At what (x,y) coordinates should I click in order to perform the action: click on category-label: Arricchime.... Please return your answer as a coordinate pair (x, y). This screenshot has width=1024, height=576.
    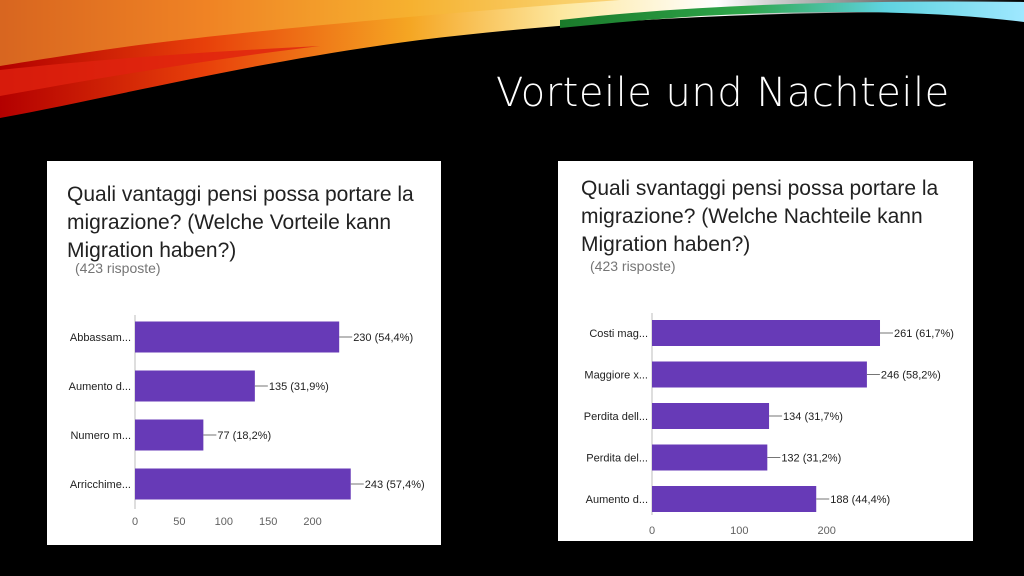
    Looking at the image, I should click on (100, 485).